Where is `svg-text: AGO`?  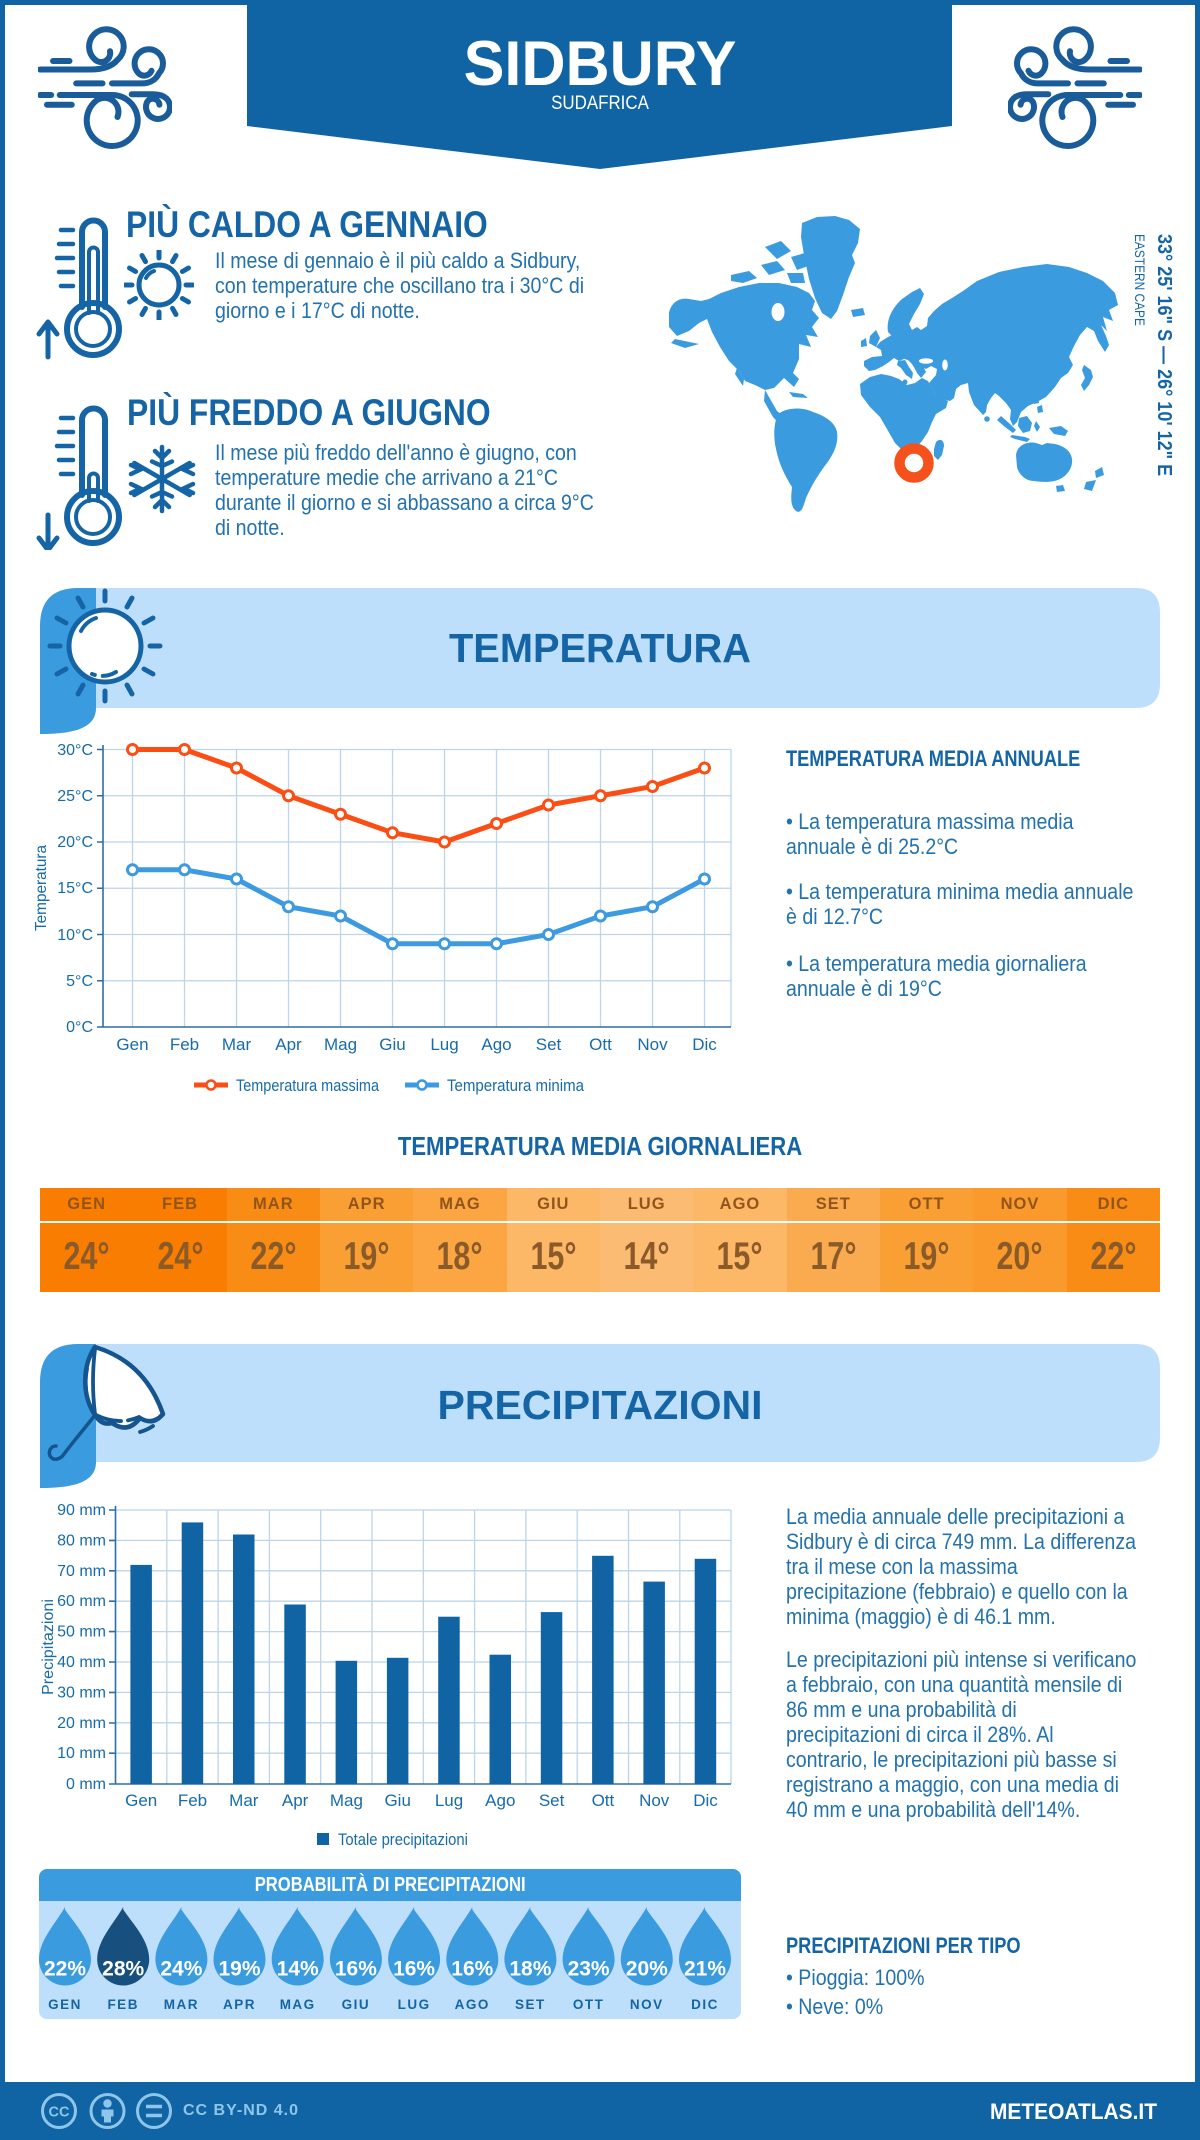 svg-text: AGO is located at coordinates (472, 2004).